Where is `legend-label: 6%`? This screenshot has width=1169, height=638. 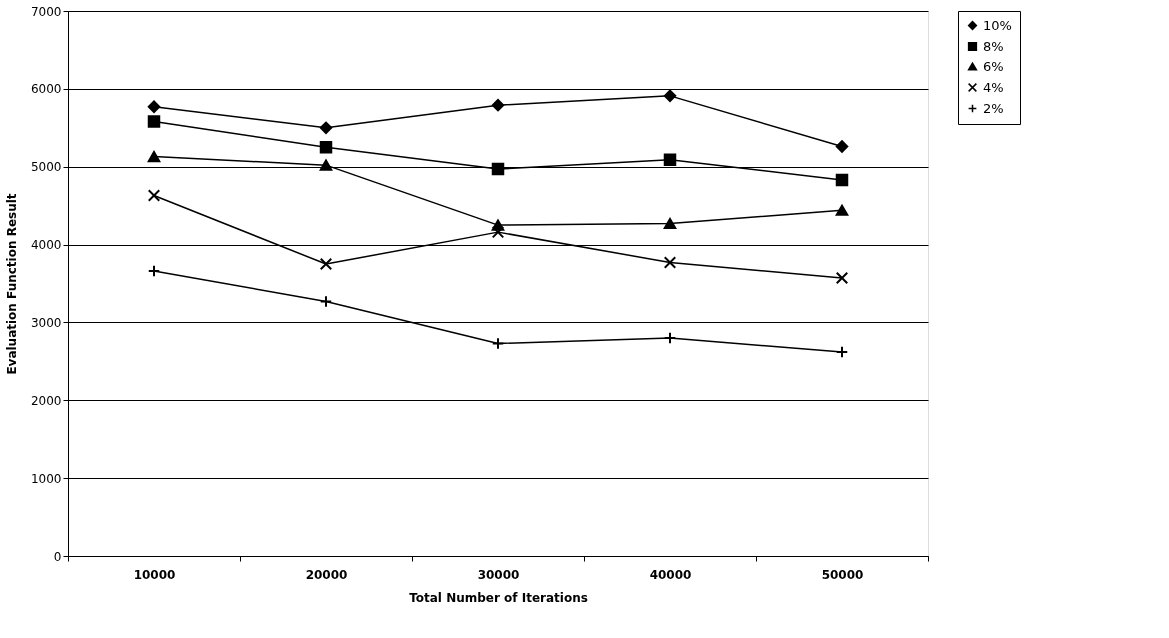 legend-label: 6% is located at coordinates (993, 66).